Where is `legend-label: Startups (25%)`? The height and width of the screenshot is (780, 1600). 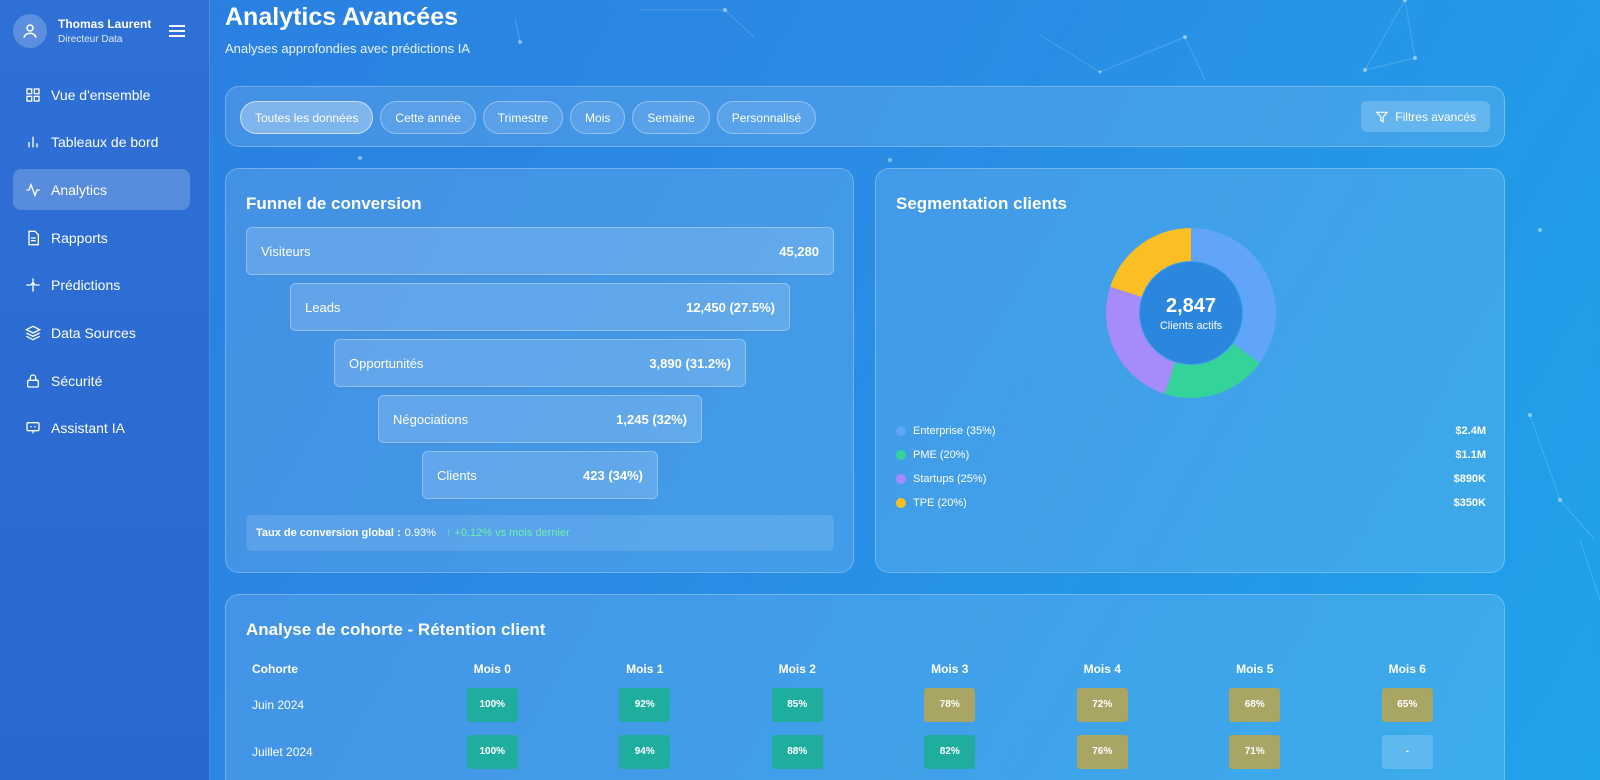 legend-label: Startups (25%) is located at coordinates (950, 479).